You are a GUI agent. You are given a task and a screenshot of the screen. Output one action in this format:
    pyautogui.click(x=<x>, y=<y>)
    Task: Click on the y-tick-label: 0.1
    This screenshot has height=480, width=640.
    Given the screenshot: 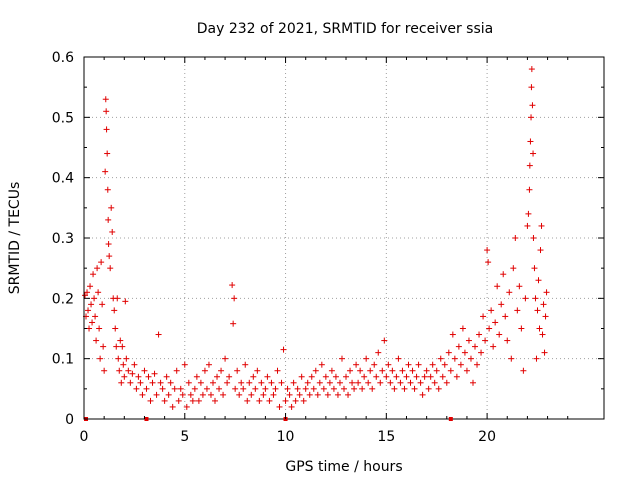 What is the action you would take?
    pyautogui.click(x=63, y=360)
    